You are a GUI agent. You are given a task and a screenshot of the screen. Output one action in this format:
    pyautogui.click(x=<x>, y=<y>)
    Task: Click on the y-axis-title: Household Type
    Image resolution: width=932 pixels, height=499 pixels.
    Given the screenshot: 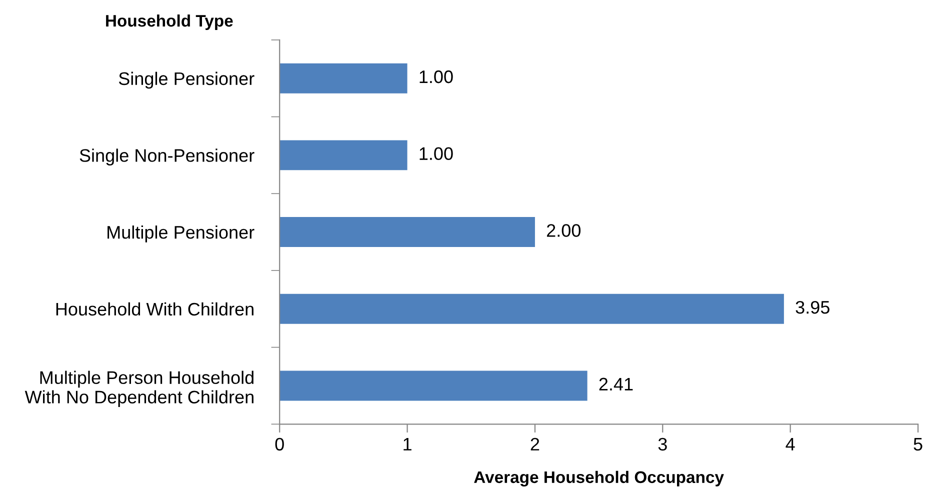 What is the action you would take?
    pyautogui.click(x=169, y=22)
    